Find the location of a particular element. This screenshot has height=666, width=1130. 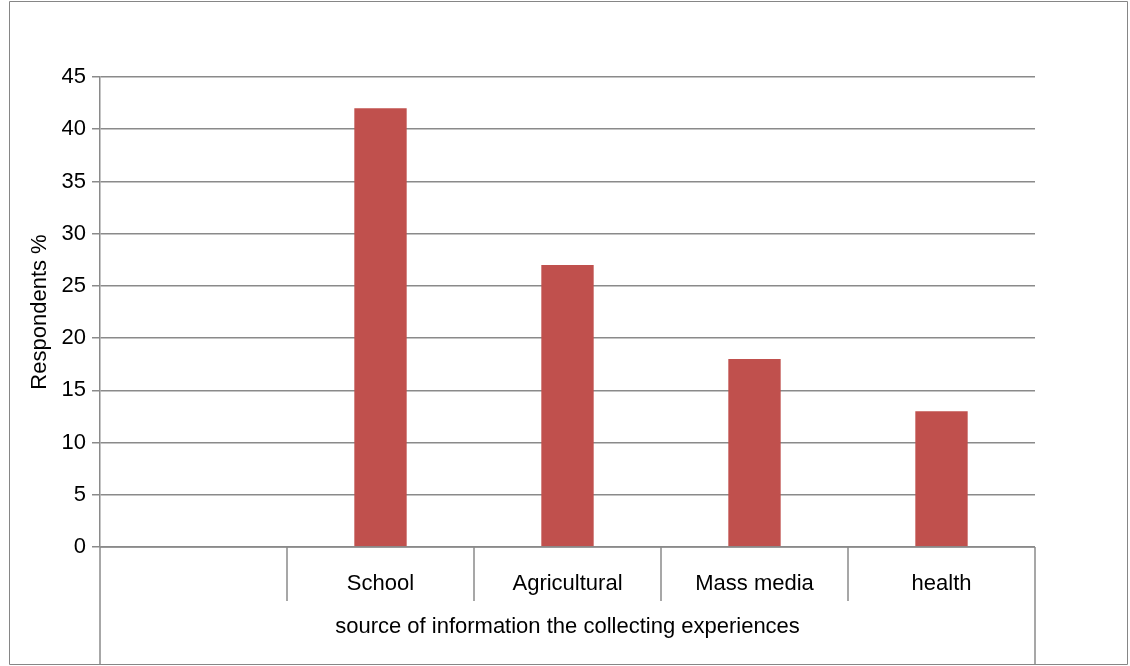

y-tick-label: 5 is located at coordinates (79, 493).